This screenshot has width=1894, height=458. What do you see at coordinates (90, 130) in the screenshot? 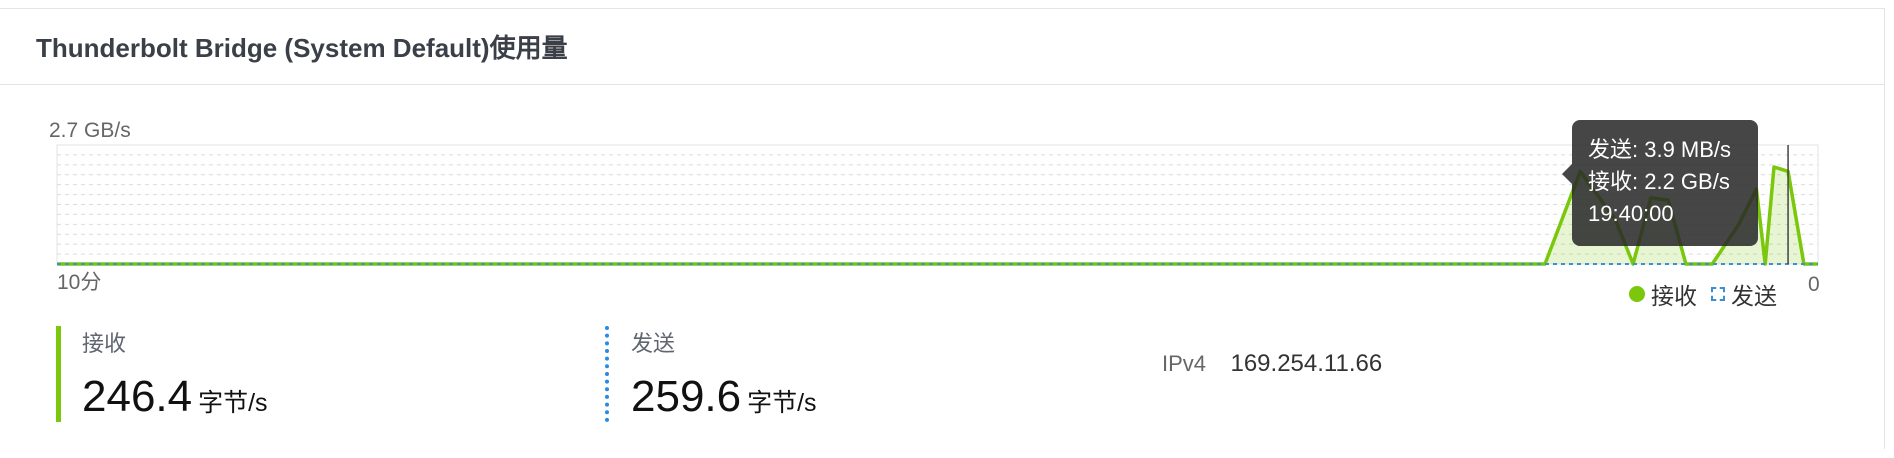
I see `y-max-label: 2.7 GB/s` at bounding box center [90, 130].